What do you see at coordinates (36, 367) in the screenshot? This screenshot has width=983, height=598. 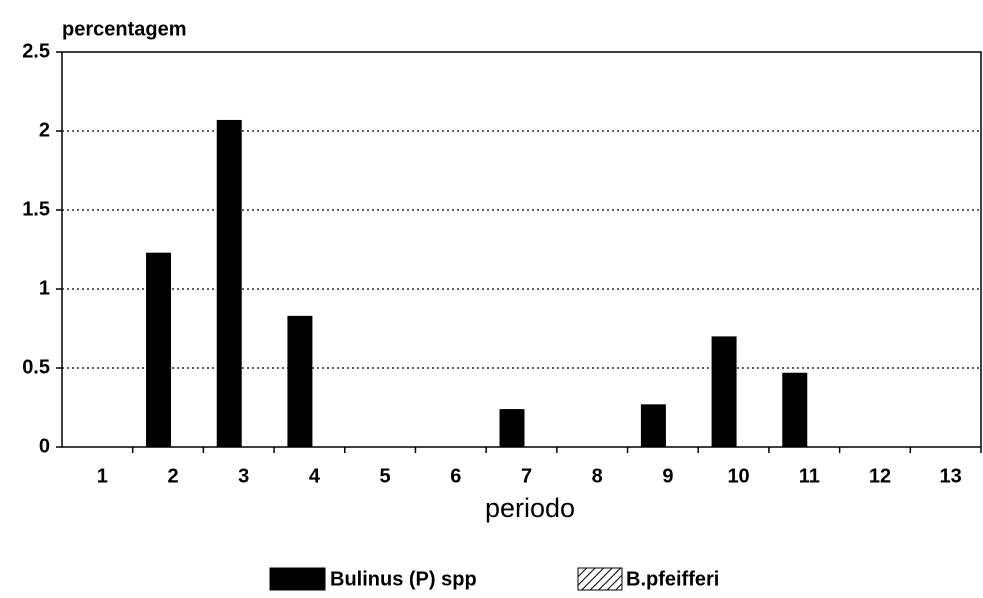 I see `y-tick-label: 0.5` at bounding box center [36, 367].